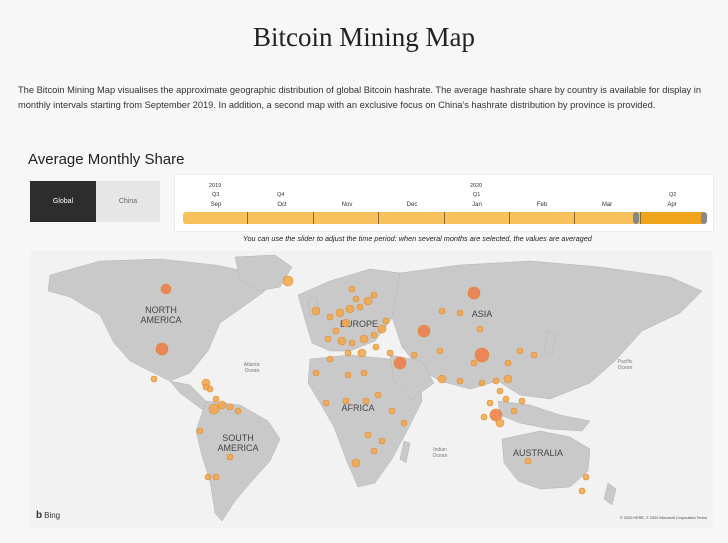  What do you see at coordinates (346, 218) in the screenshot?
I see `timeline-segment-nov` at bounding box center [346, 218].